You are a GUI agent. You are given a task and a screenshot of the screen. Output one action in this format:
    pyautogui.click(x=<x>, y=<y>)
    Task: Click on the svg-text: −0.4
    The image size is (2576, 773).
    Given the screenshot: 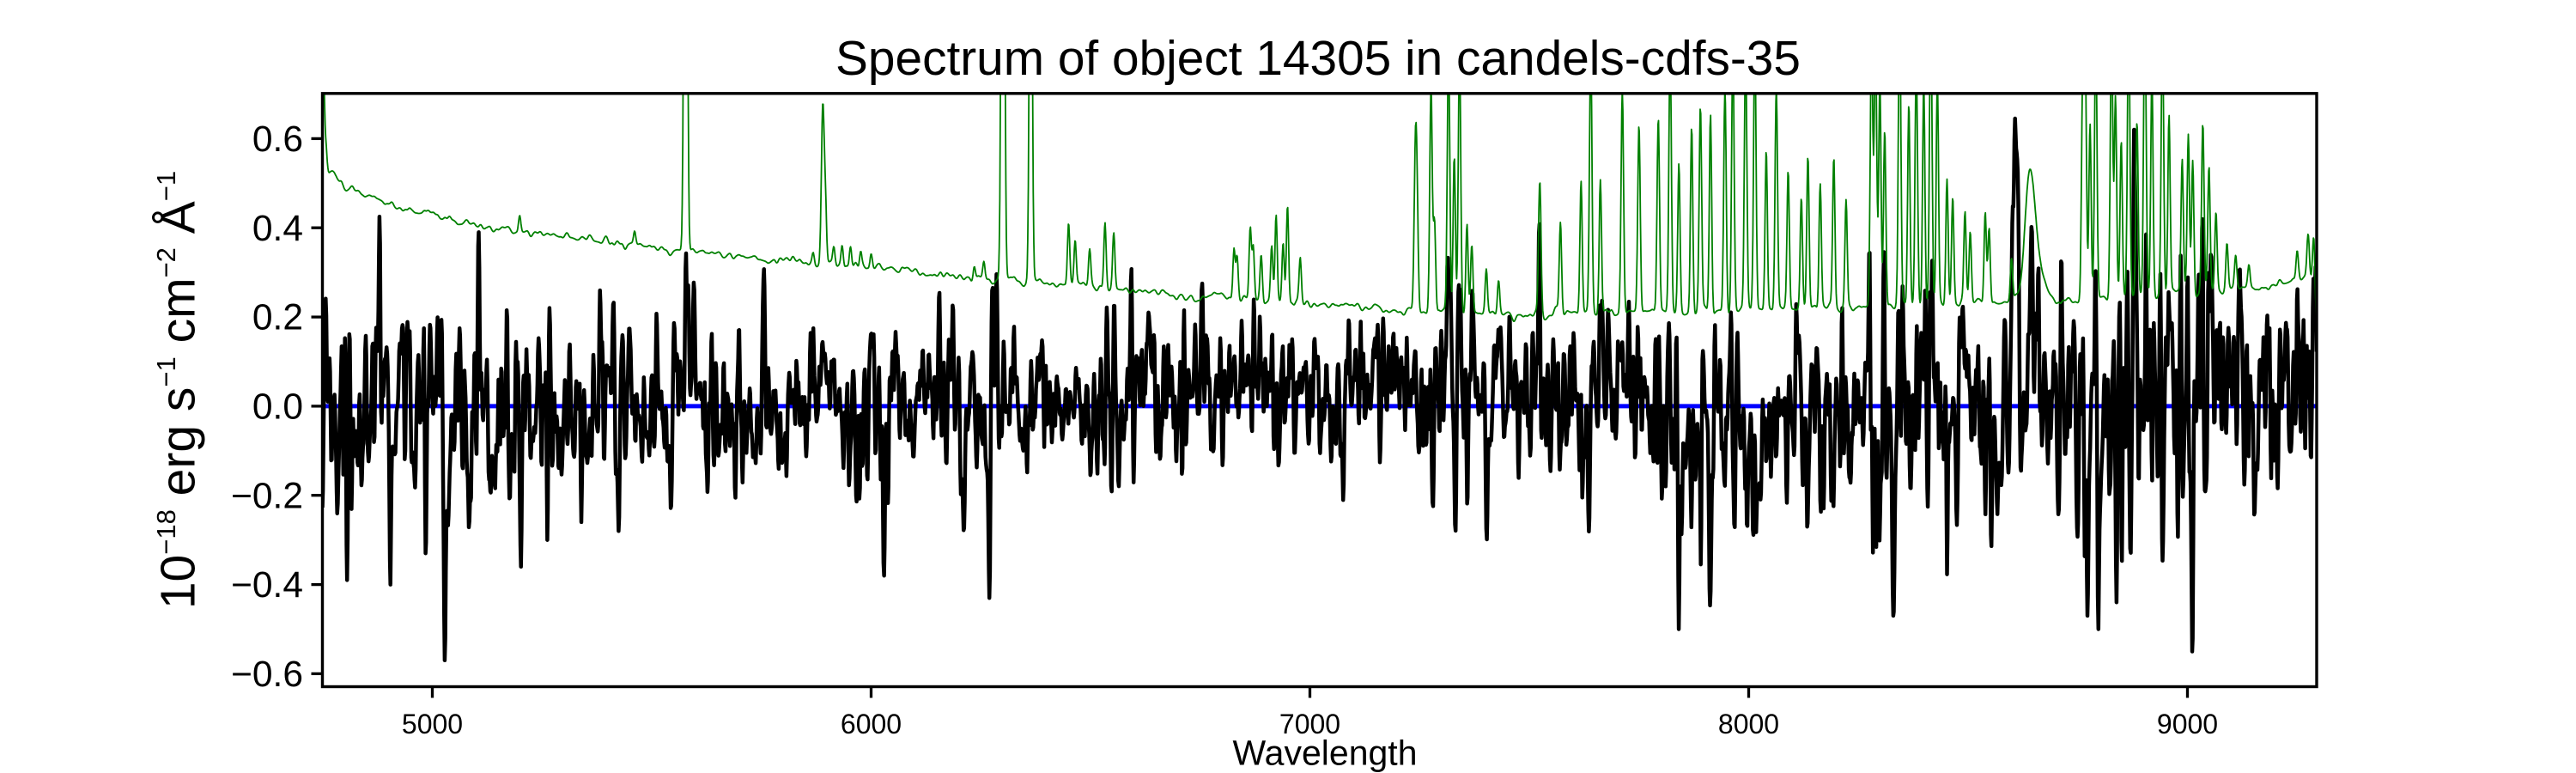 What is the action you would take?
    pyautogui.click(x=267, y=585)
    